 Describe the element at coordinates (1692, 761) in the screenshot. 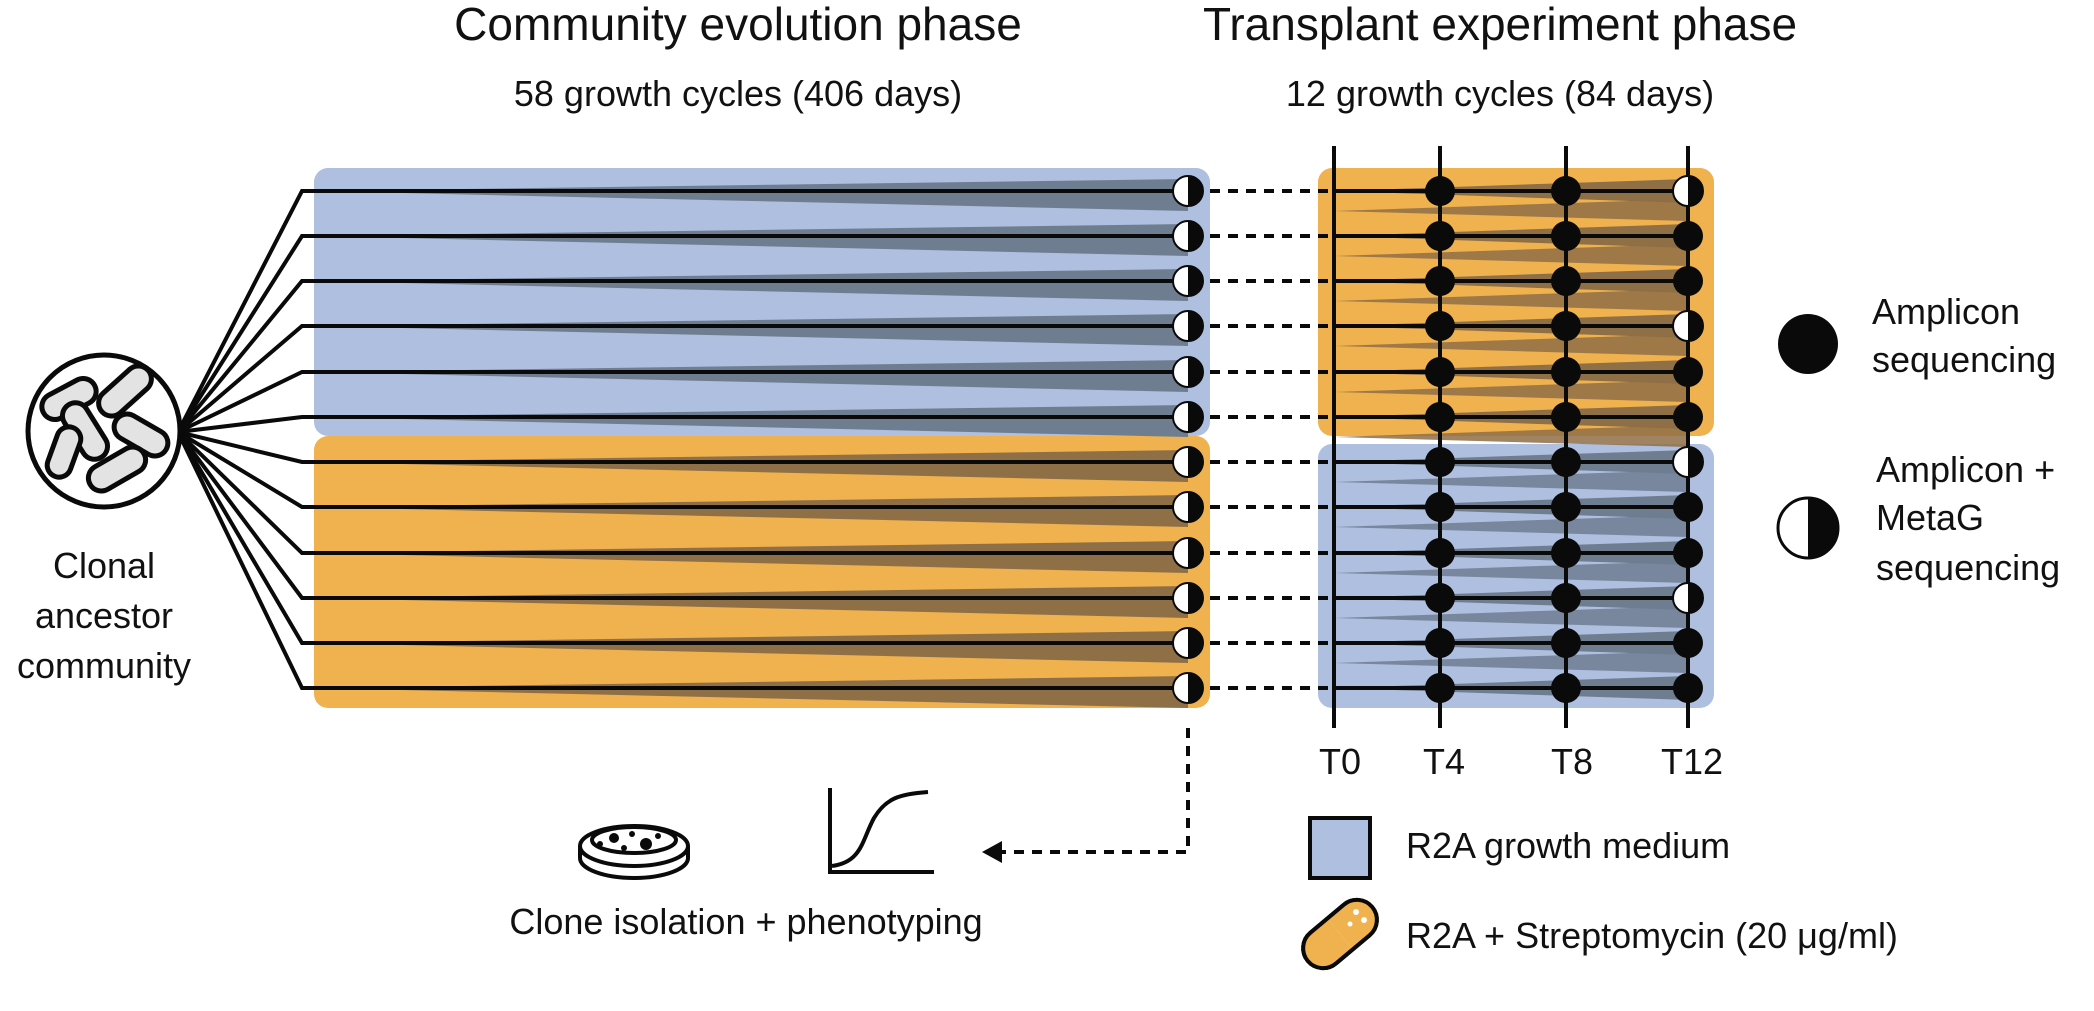

I see `timepoint-label-t12: T12` at that location.